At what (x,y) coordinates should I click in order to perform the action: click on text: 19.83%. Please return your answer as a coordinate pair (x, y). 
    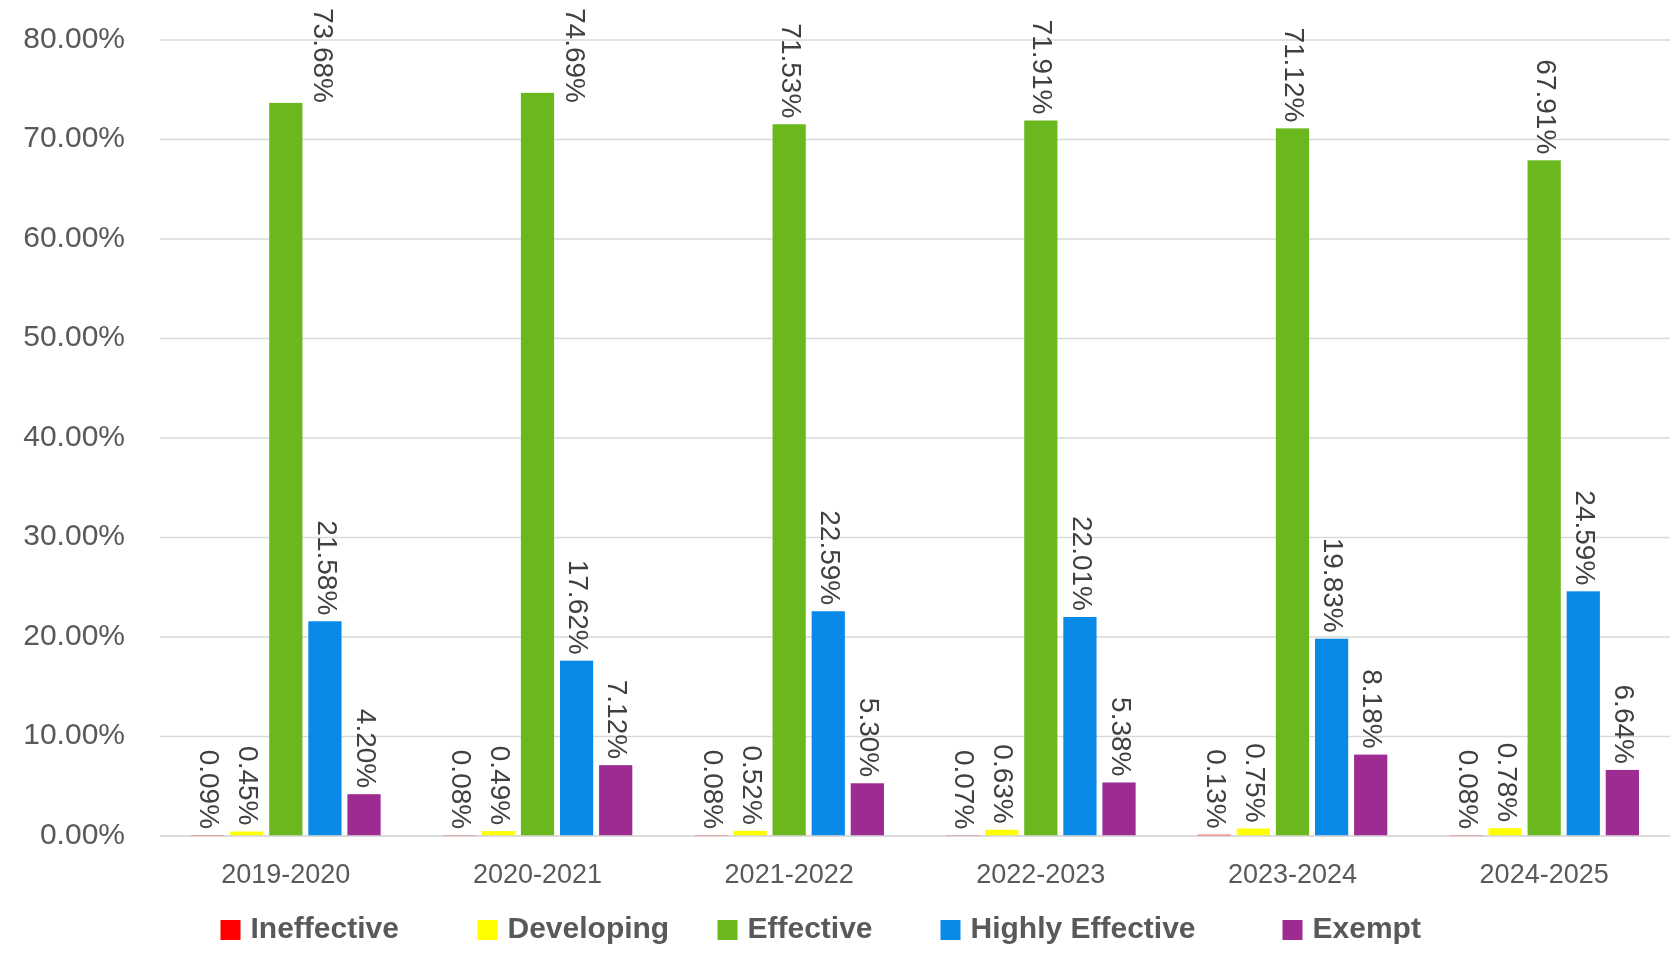
    Looking at the image, I should click on (1334, 585).